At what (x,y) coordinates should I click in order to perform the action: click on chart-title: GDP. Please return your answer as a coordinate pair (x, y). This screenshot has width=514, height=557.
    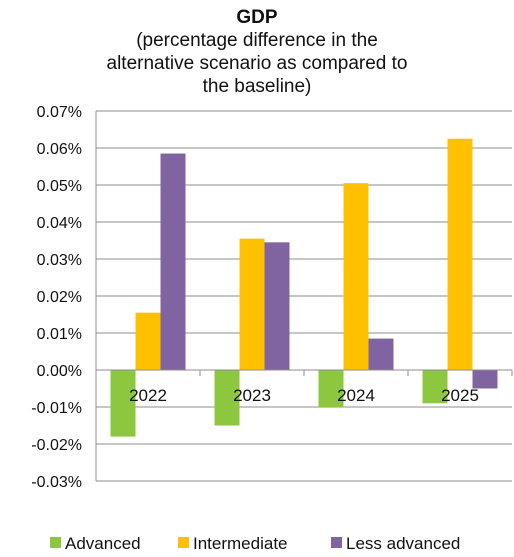
    Looking at the image, I should click on (257, 17).